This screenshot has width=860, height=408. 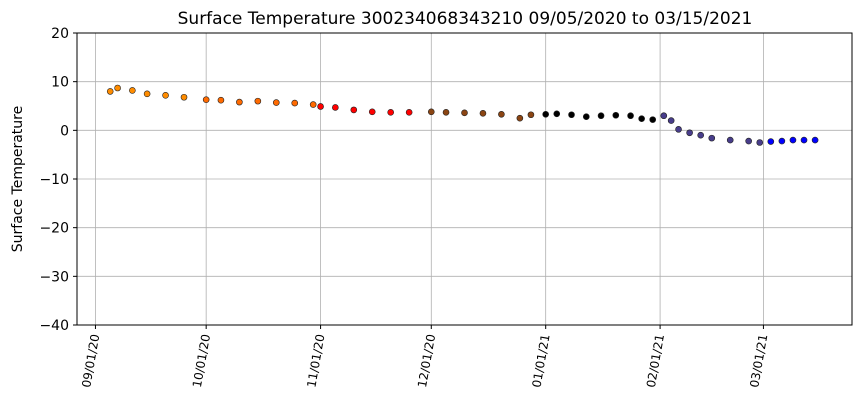 What do you see at coordinates (54, 229) in the screenshot?
I see `y-tick-label: −20` at bounding box center [54, 229].